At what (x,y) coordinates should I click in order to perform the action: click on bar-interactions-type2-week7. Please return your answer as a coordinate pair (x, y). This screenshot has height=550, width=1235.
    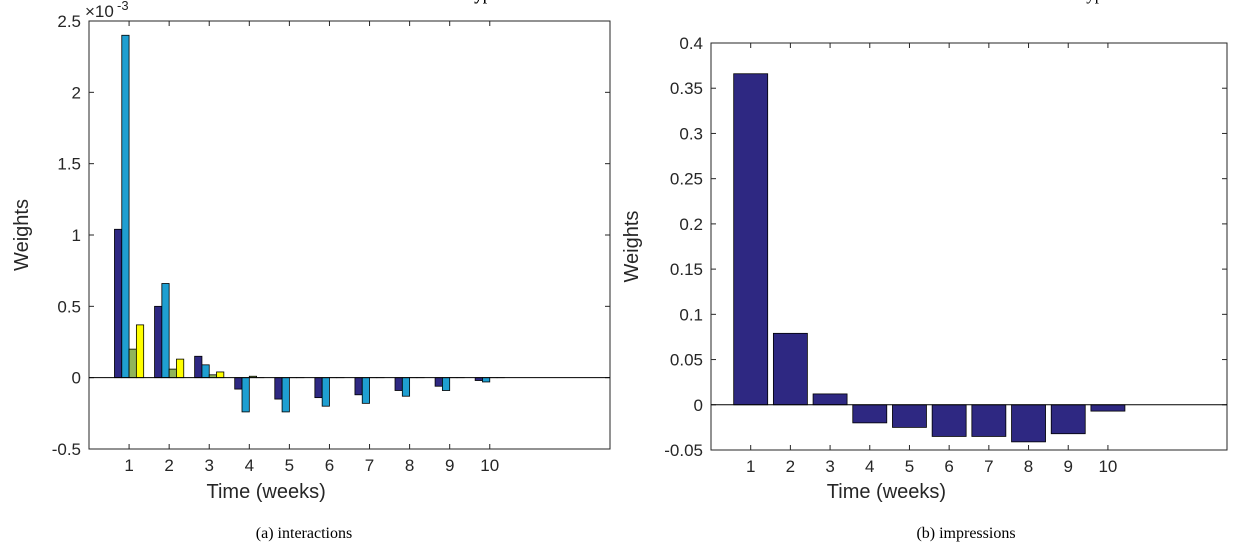
    Looking at the image, I should click on (365, 390).